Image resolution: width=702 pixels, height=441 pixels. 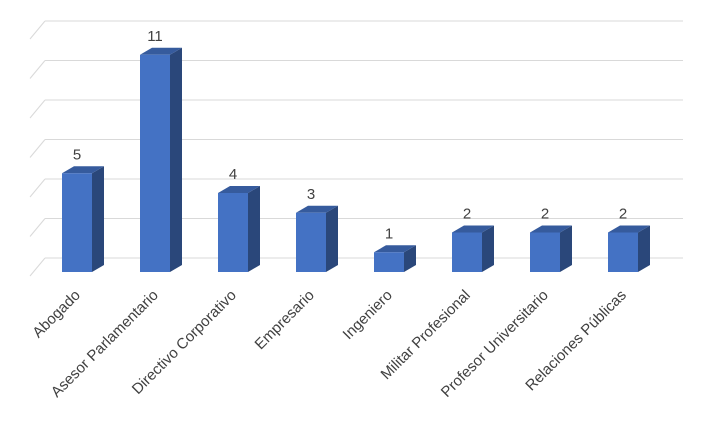 I want to click on value-label: 3, so click(x=311, y=194).